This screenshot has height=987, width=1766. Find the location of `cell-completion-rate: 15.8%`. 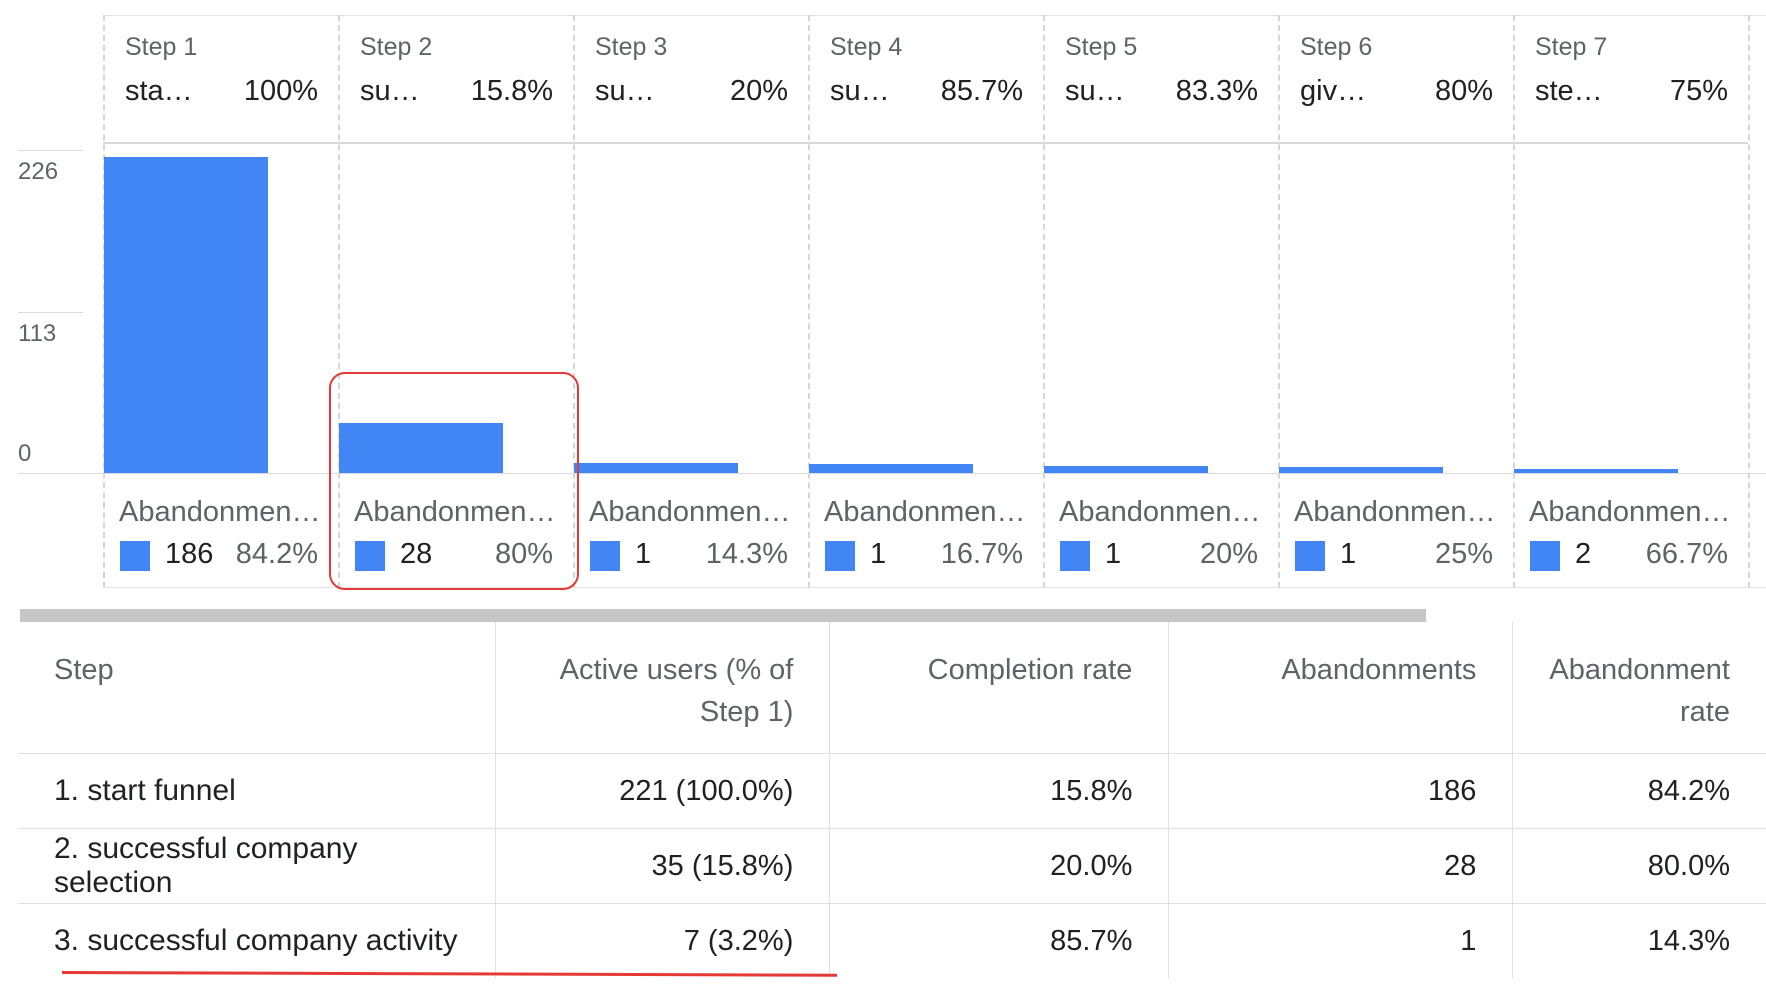

cell-completion-rate: 15.8% is located at coordinates (999, 791).